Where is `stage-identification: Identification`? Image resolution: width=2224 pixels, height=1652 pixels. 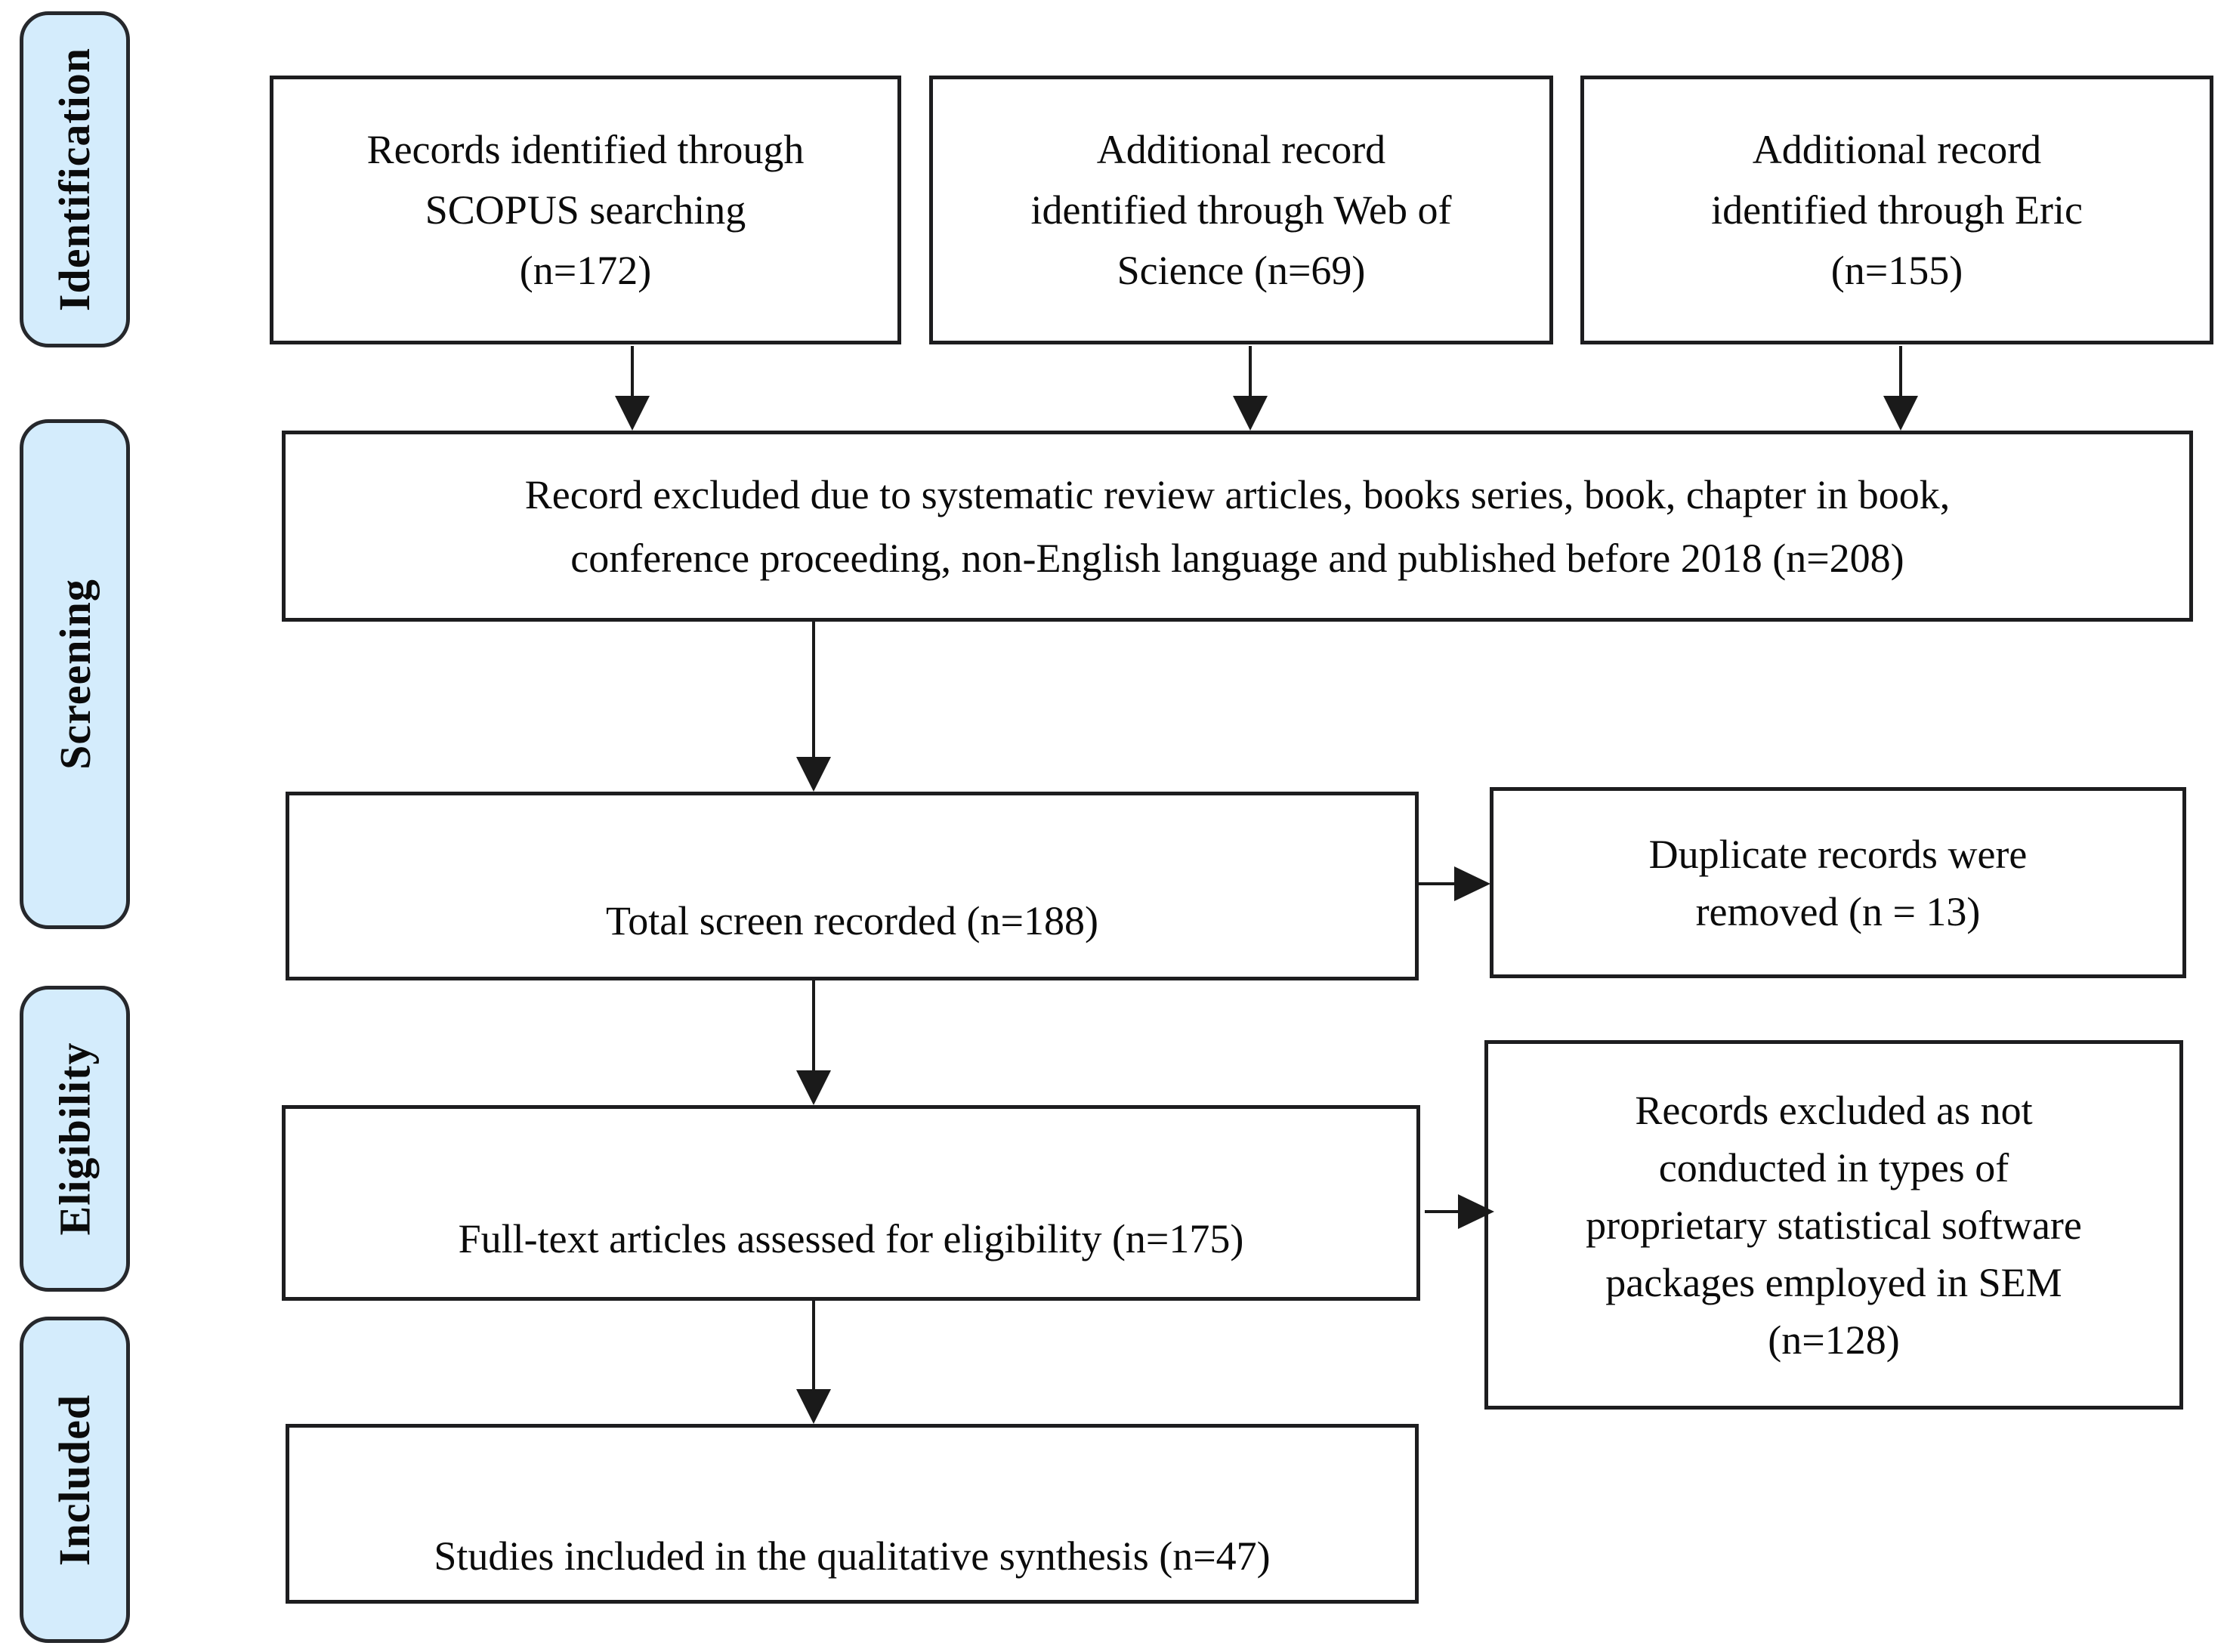 stage-identification: Identification is located at coordinates (75, 179).